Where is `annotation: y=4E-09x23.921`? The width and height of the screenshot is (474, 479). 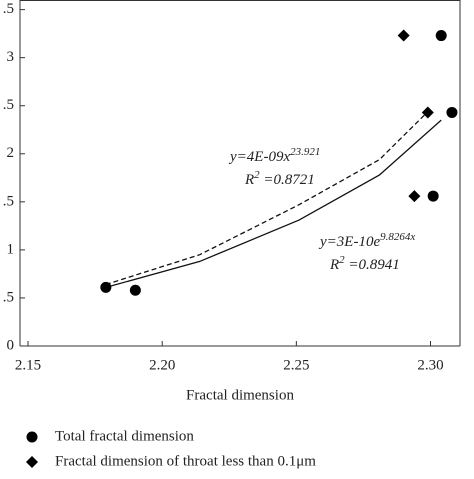 annotation: y=4E-09x23.921 is located at coordinates (274, 156).